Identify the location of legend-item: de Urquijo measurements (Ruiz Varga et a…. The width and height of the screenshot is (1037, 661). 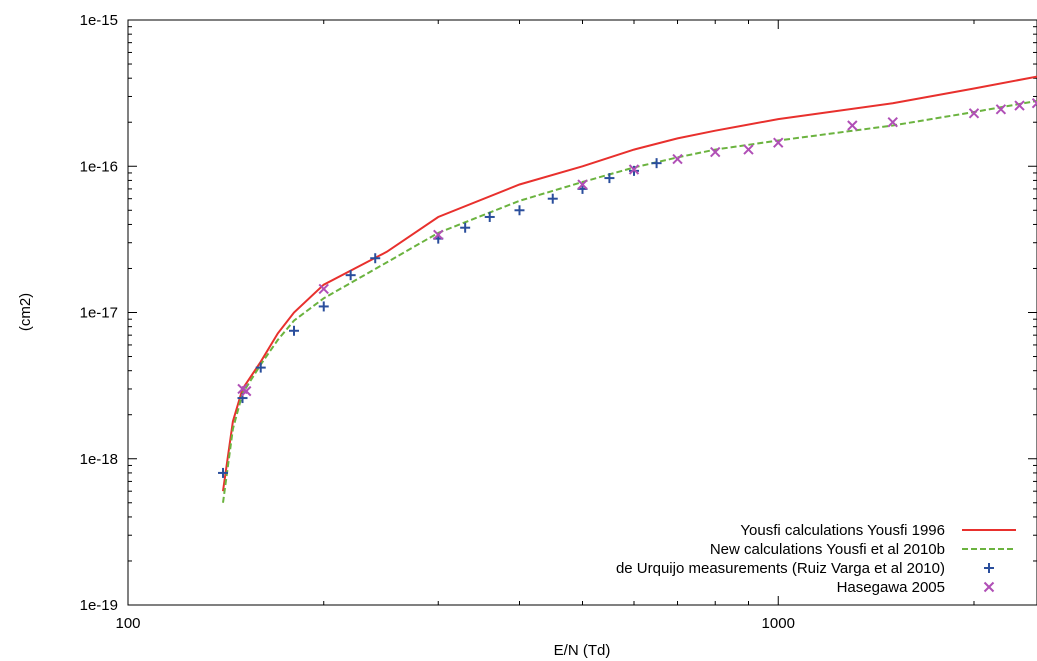
(805, 568).